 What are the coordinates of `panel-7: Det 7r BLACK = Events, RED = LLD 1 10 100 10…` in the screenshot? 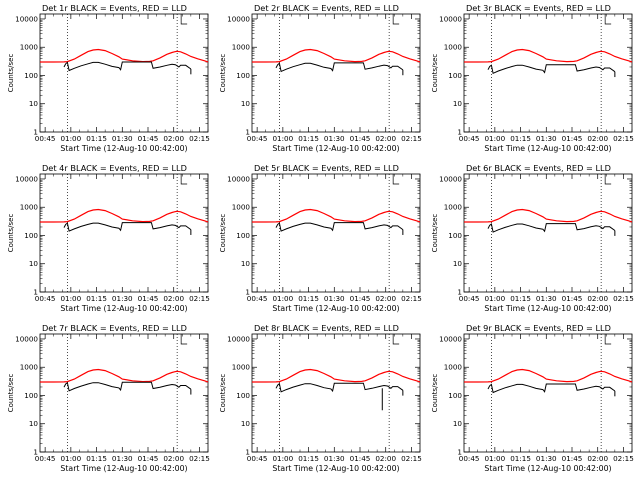 It's located at (108, 398).